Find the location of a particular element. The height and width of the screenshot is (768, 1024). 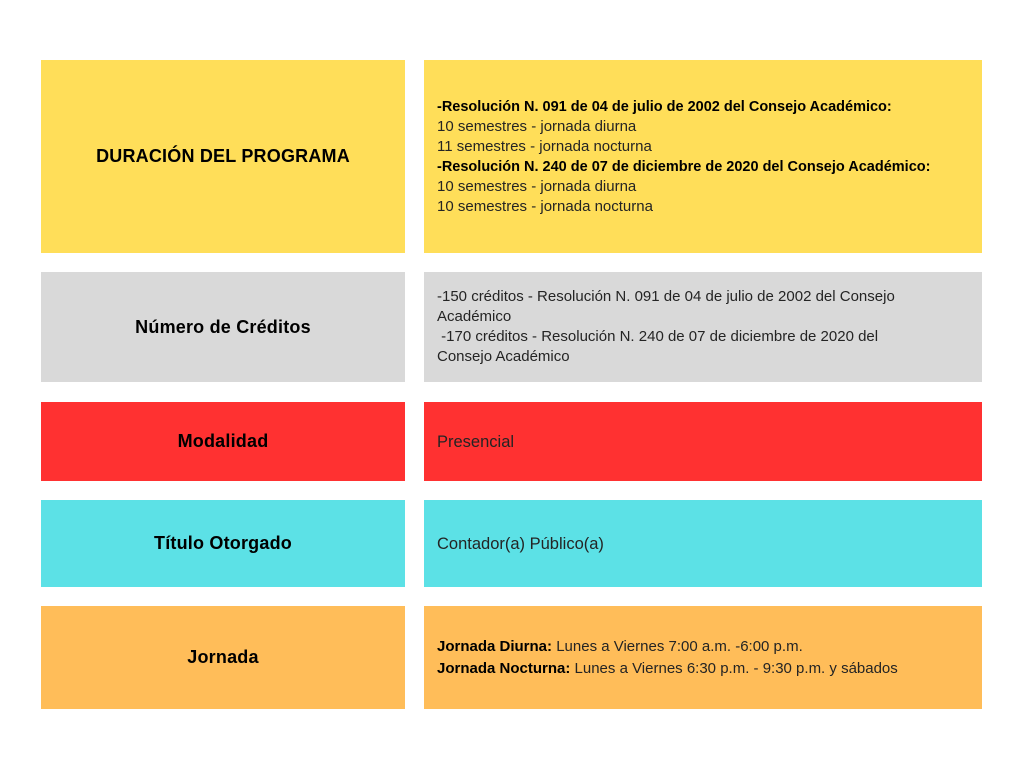

row-label: Jornada is located at coordinates (223, 657).